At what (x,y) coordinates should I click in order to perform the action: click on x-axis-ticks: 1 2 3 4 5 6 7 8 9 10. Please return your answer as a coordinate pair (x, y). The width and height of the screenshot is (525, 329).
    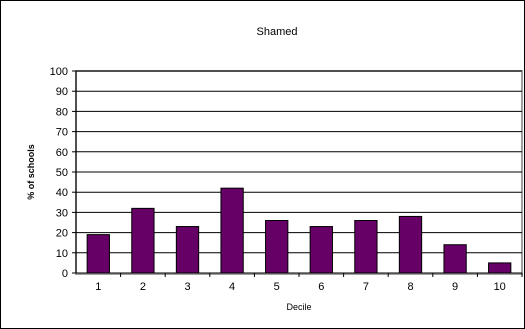
    Looking at the image, I should click on (309, 283).